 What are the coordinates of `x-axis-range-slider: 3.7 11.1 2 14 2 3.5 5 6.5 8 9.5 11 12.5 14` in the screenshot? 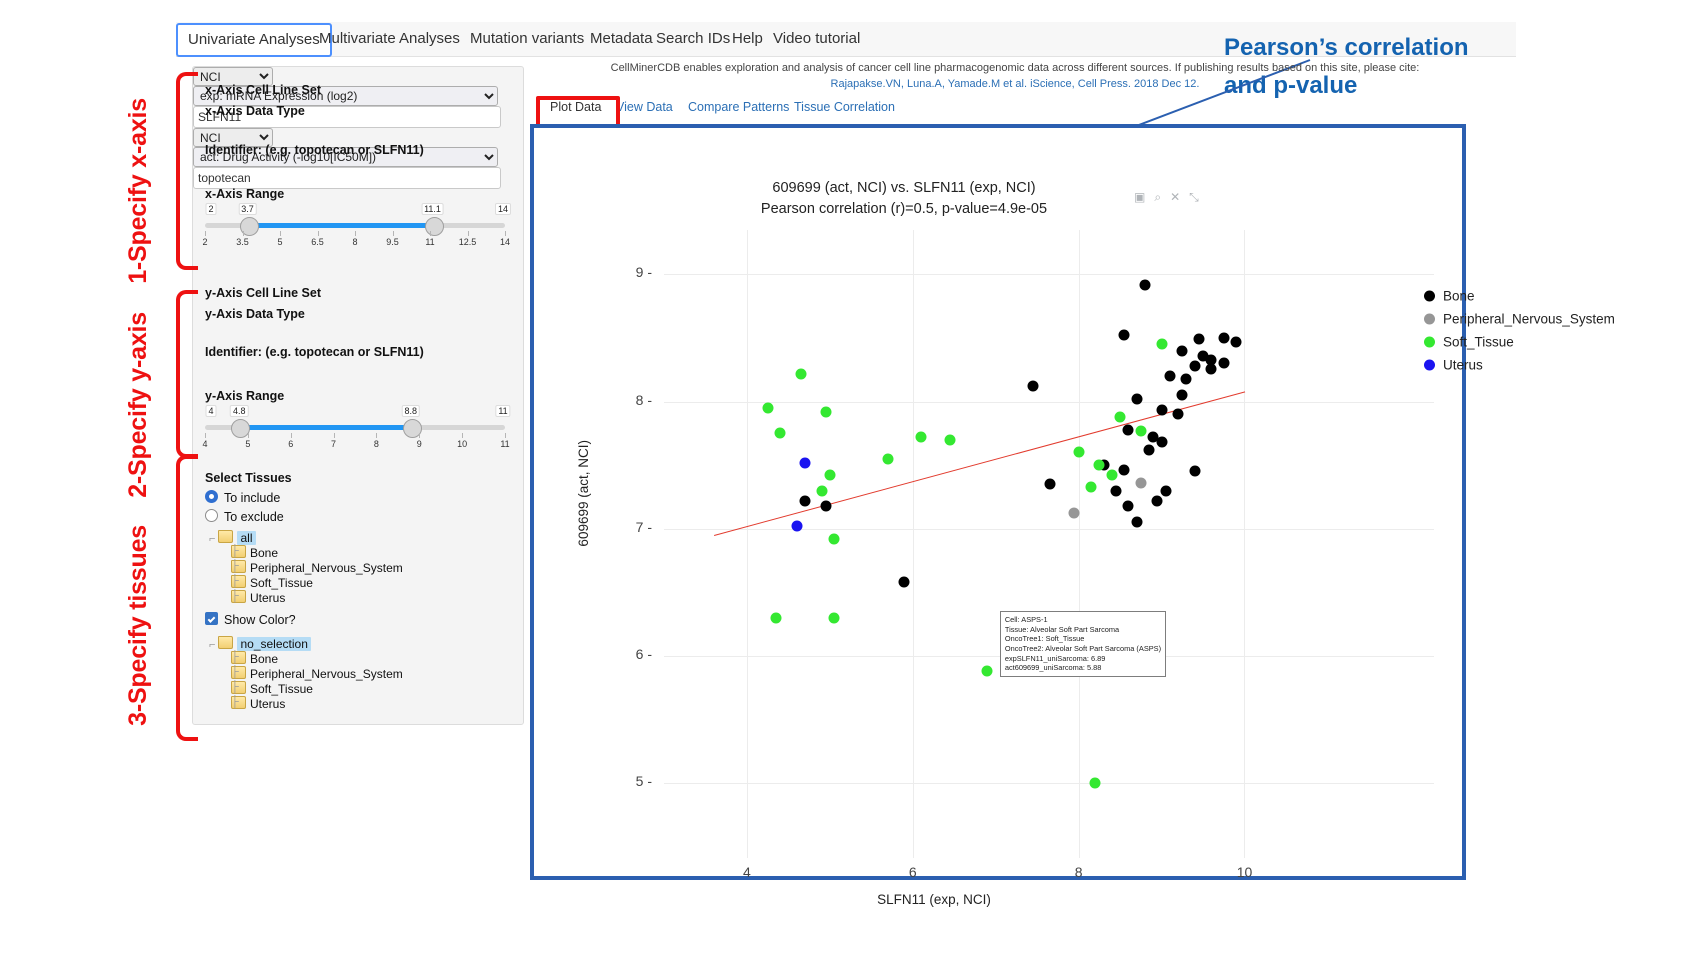 It's located at (357, 227).